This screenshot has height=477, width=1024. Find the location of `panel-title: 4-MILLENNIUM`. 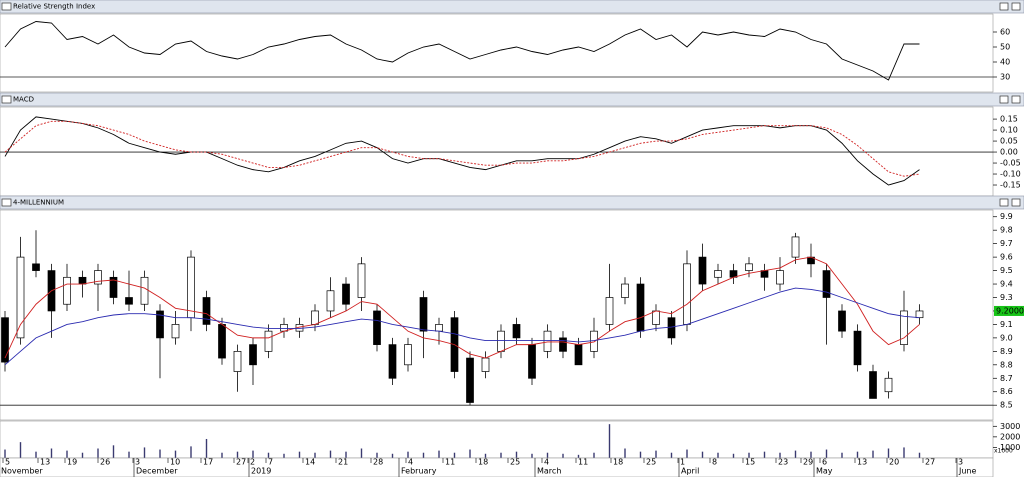

panel-title: 4-MILLENNIUM is located at coordinates (38, 203).